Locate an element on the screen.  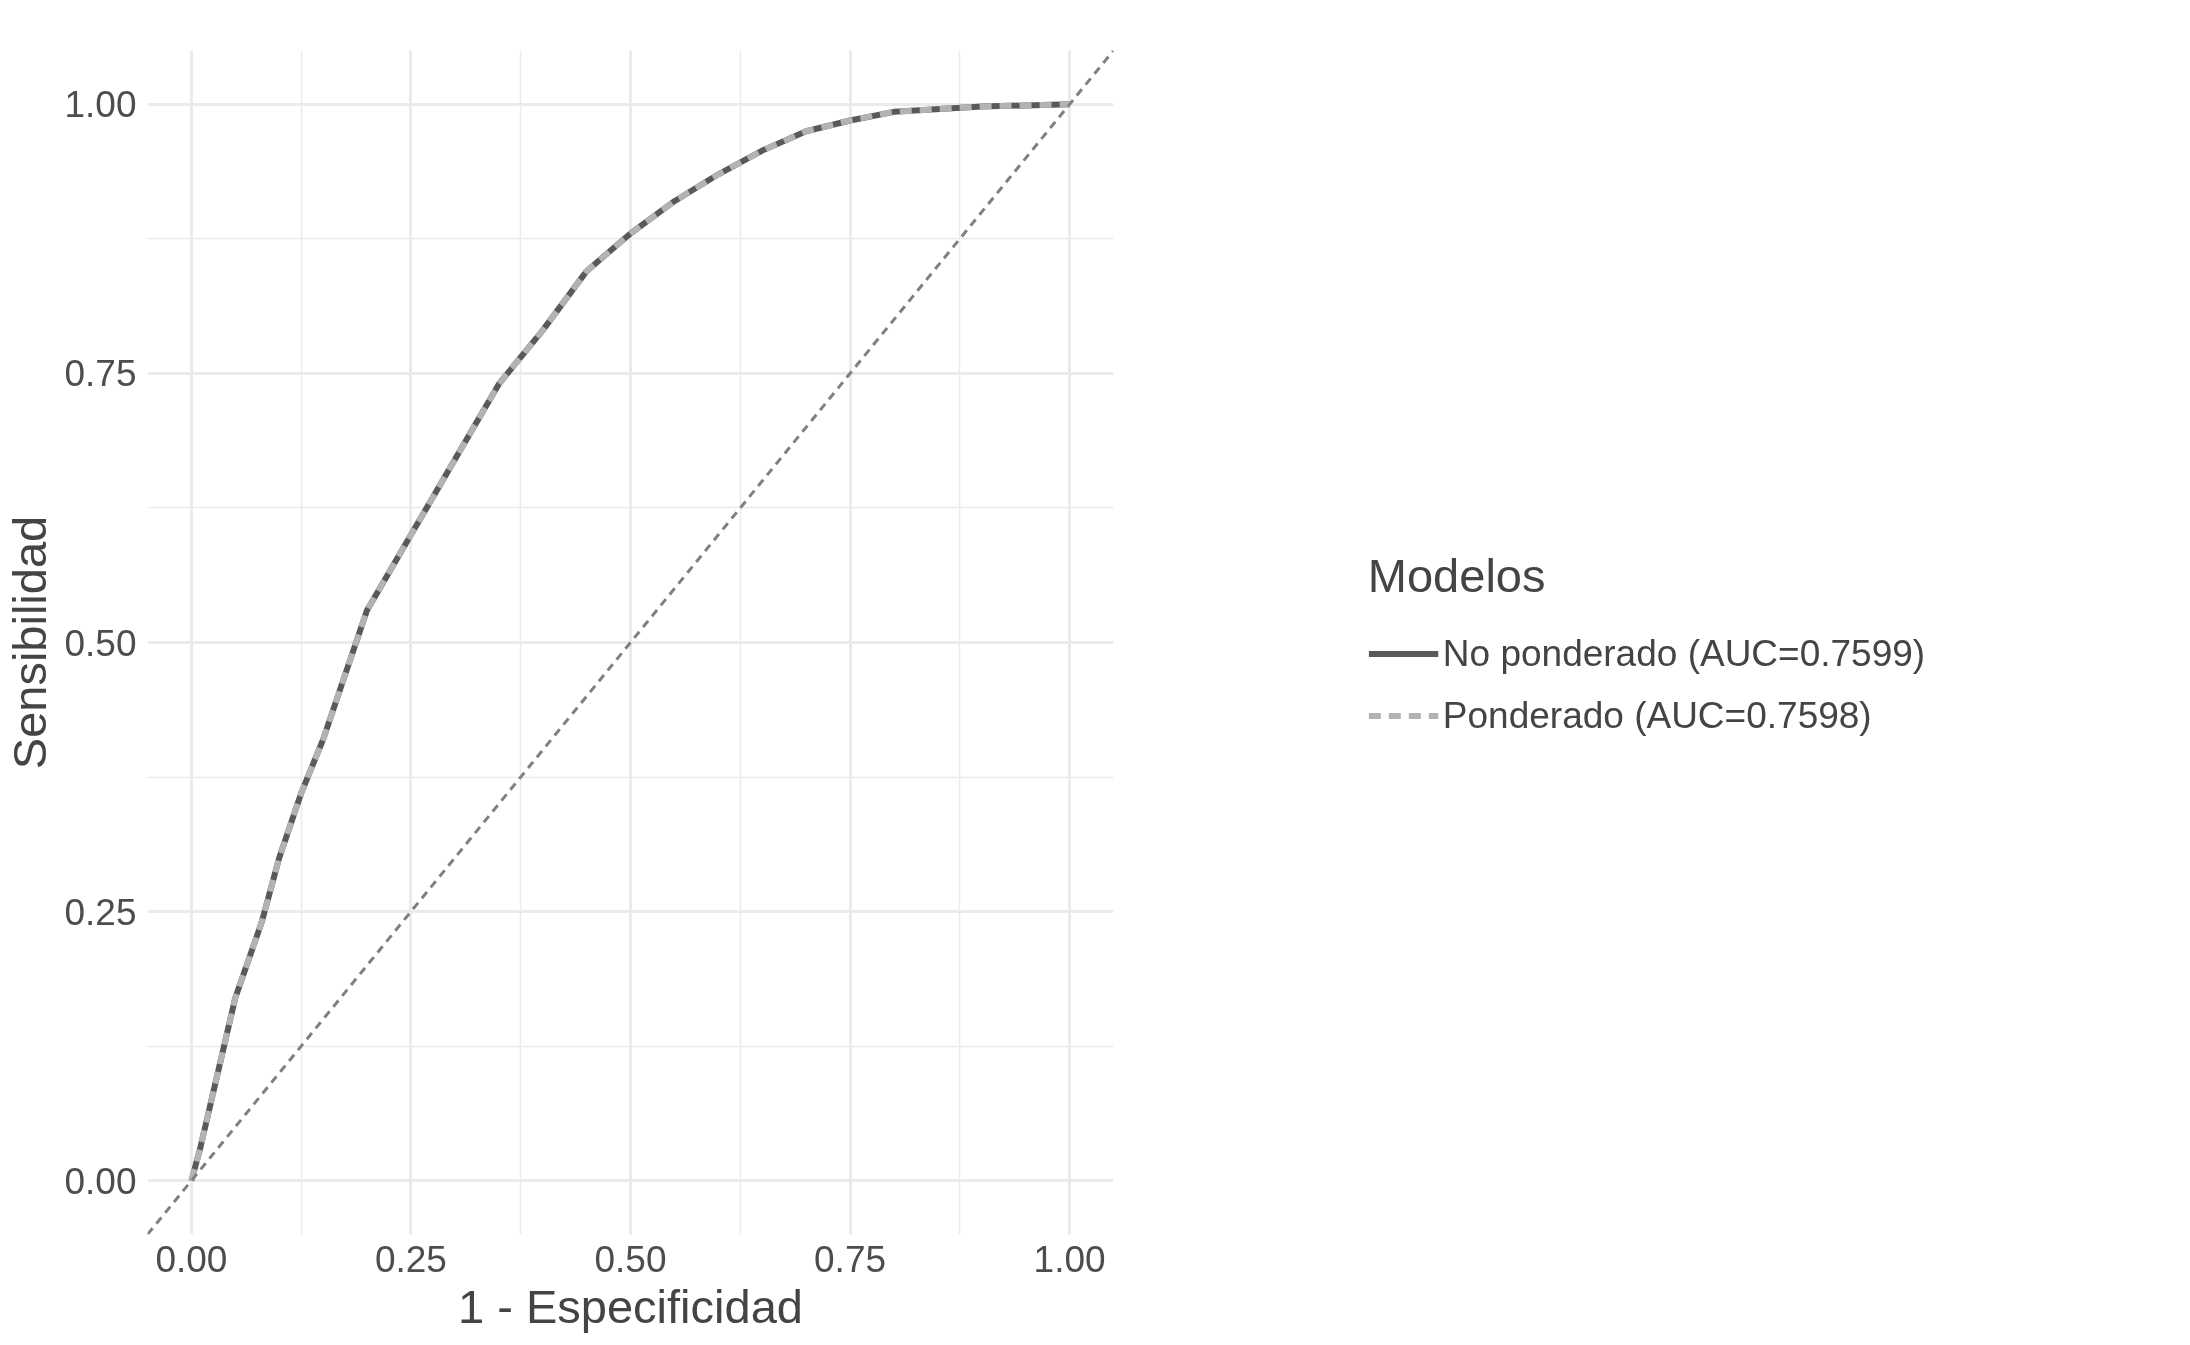
x-tick-label: 0.00 is located at coordinates (191, 1259).